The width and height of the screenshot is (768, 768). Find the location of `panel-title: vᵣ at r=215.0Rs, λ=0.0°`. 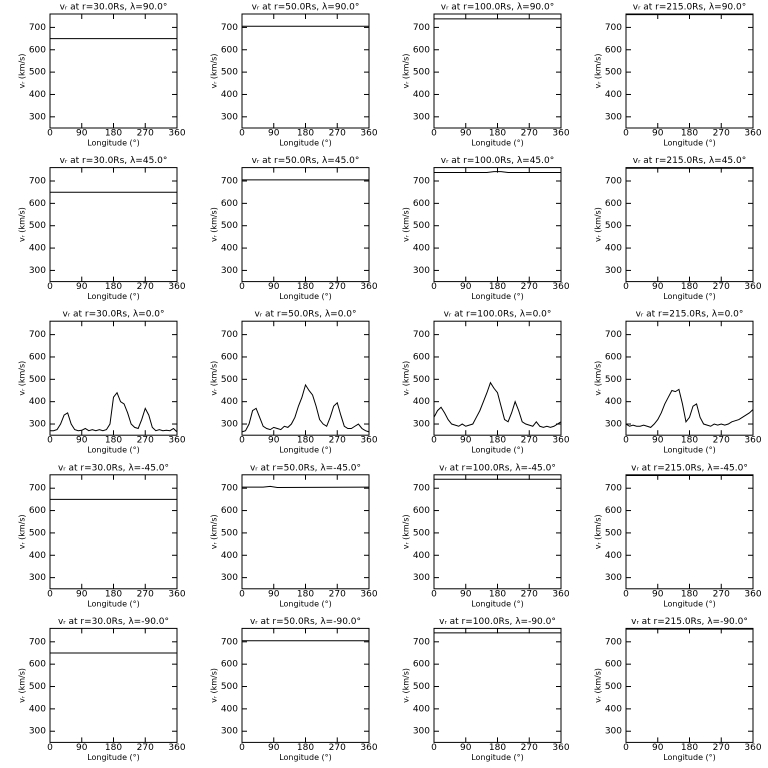

panel-title: vᵣ at r=215.0Rs, λ=0.0° is located at coordinates (690, 315).